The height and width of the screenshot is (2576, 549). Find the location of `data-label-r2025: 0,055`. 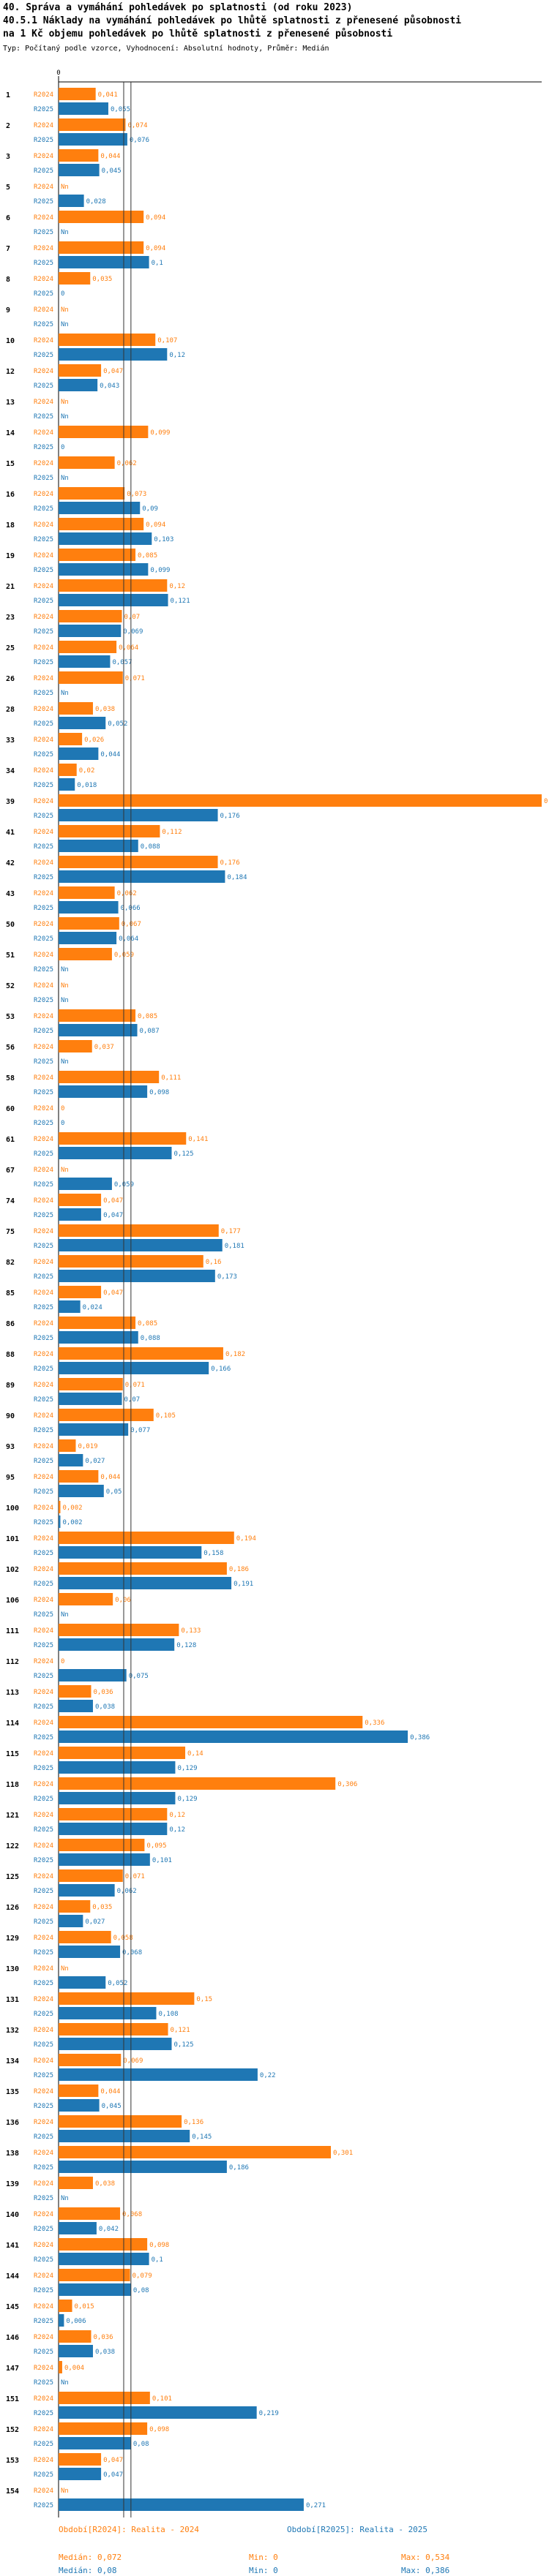

data-label-r2025: 0,055 is located at coordinates (120, 109).